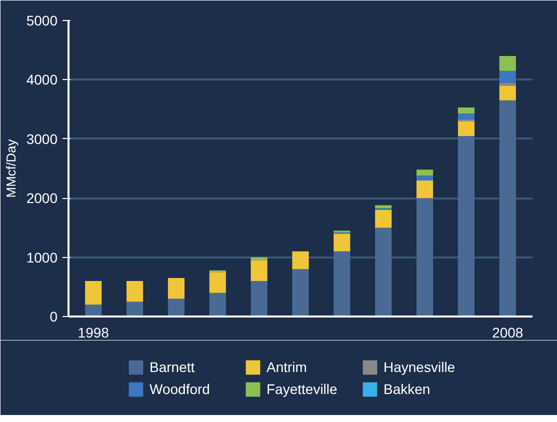 This screenshot has height=422, width=557. Describe the element at coordinates (10, 168) in the screenshot. I see `y-axis-title: MMcf/Day` at that location.